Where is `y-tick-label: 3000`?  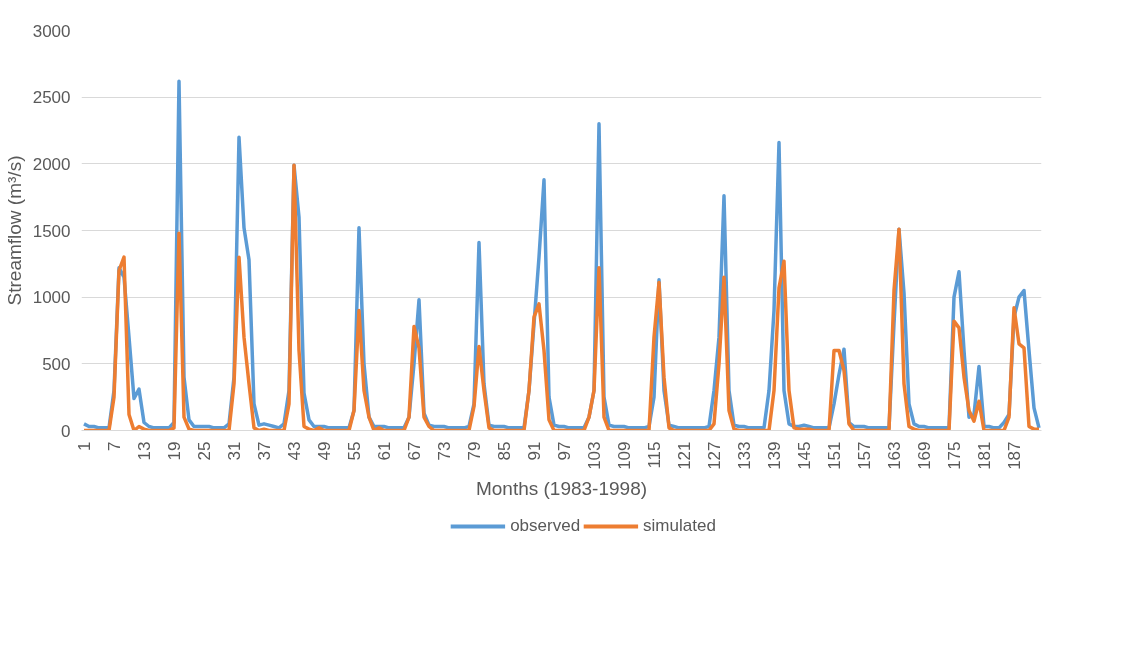 y-tick-label: 3000 is located at coordinates (51, 31).